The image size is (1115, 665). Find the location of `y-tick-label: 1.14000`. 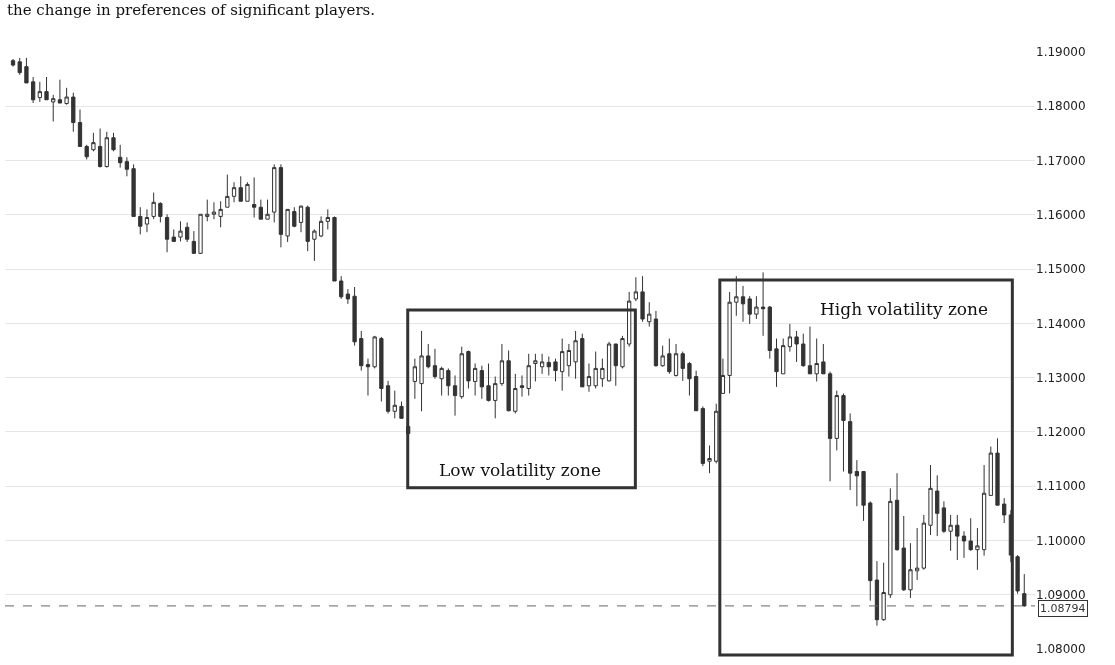

y-tick-label: 1.14000 is located at coordinates (1061, 323).